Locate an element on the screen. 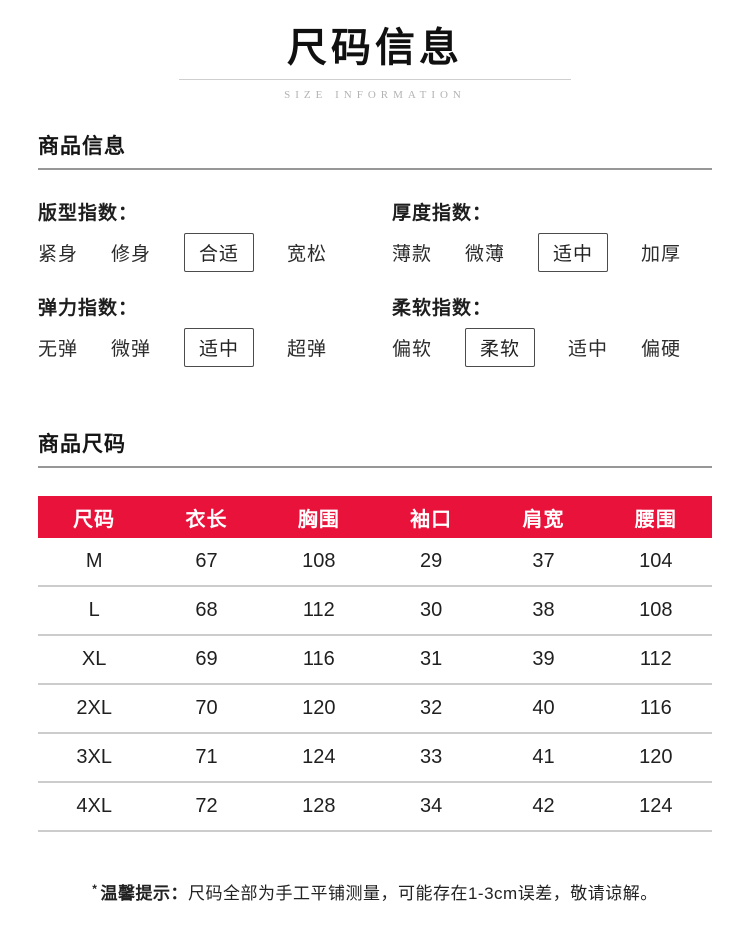  index-group: 柔软指数： 偏软 柔软 适中 偏硬 is located at coordinates (552, 330).